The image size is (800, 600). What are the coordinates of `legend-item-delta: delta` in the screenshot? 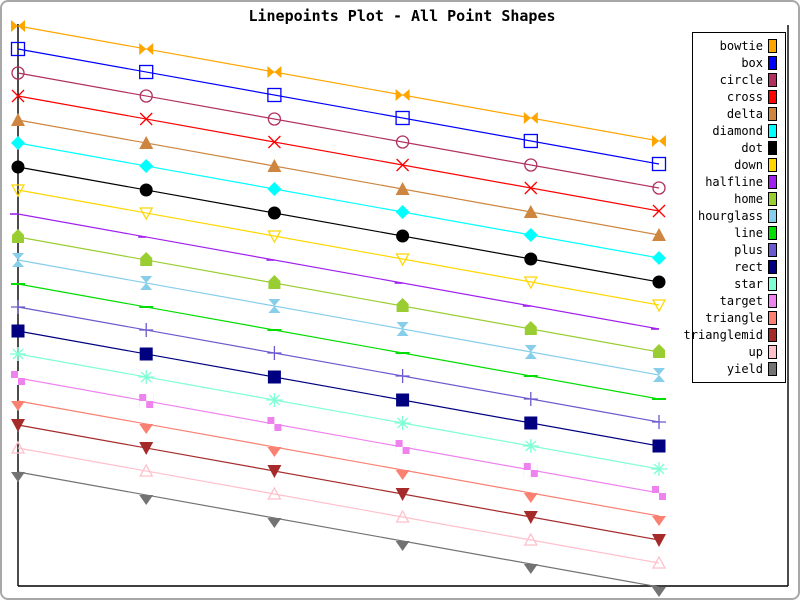 It's located at (737, 114).